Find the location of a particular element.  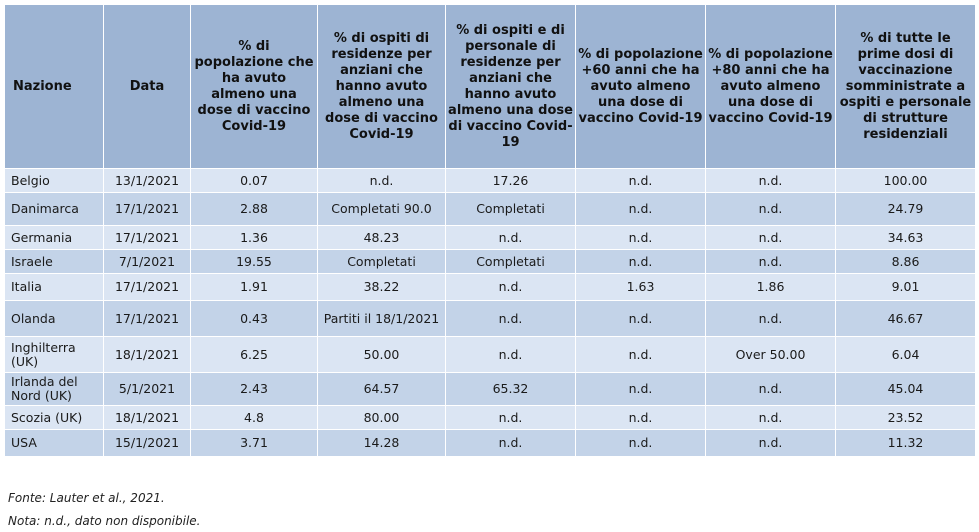

cell-pop-dose: 3.71 is located at coordinates (254, 443).